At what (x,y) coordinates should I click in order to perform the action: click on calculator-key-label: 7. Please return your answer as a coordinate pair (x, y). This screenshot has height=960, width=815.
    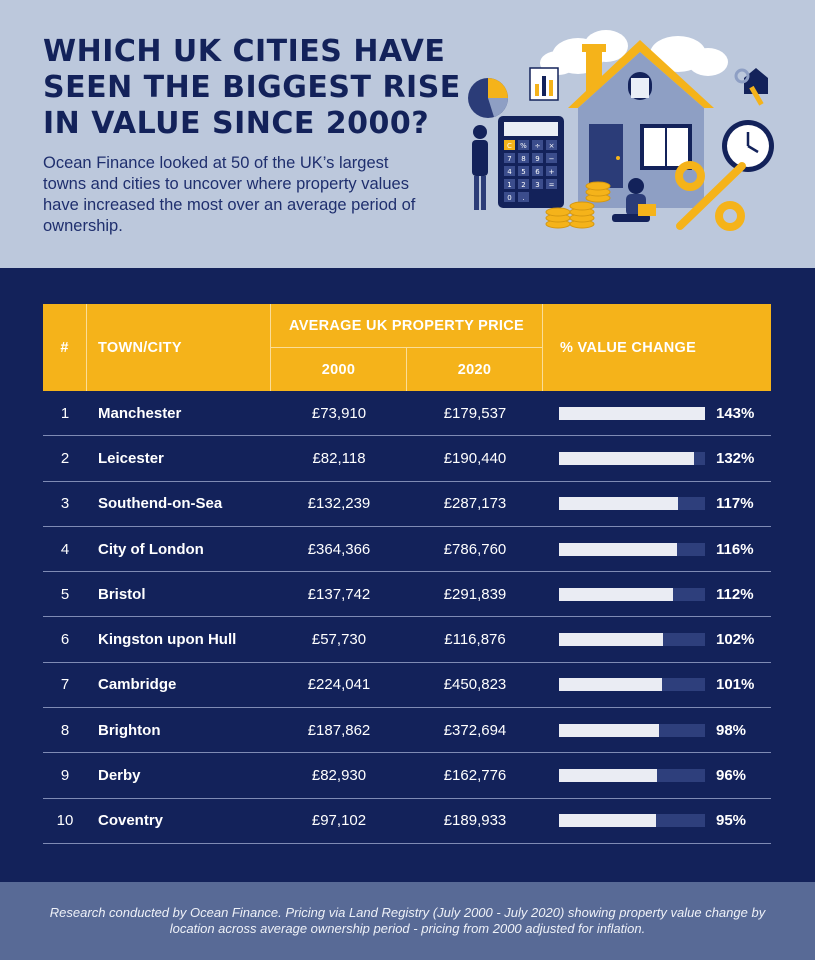
    Looking at the image, I should click on (509, 159).